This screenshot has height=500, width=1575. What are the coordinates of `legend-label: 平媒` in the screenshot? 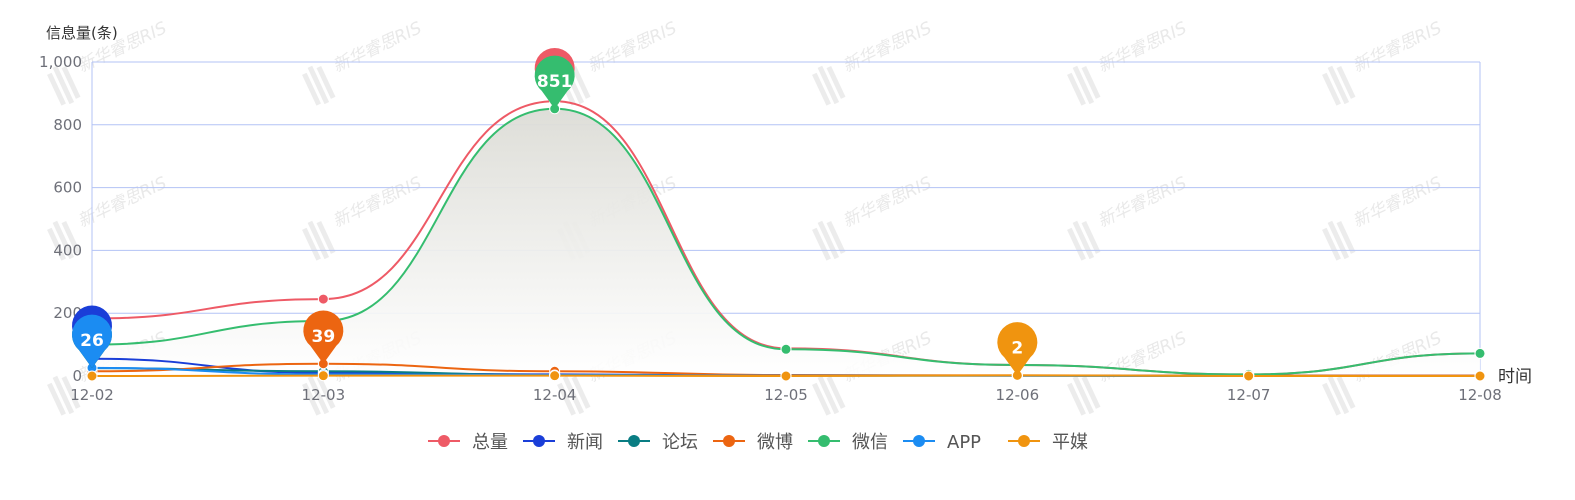 It's located at (1070, 442).